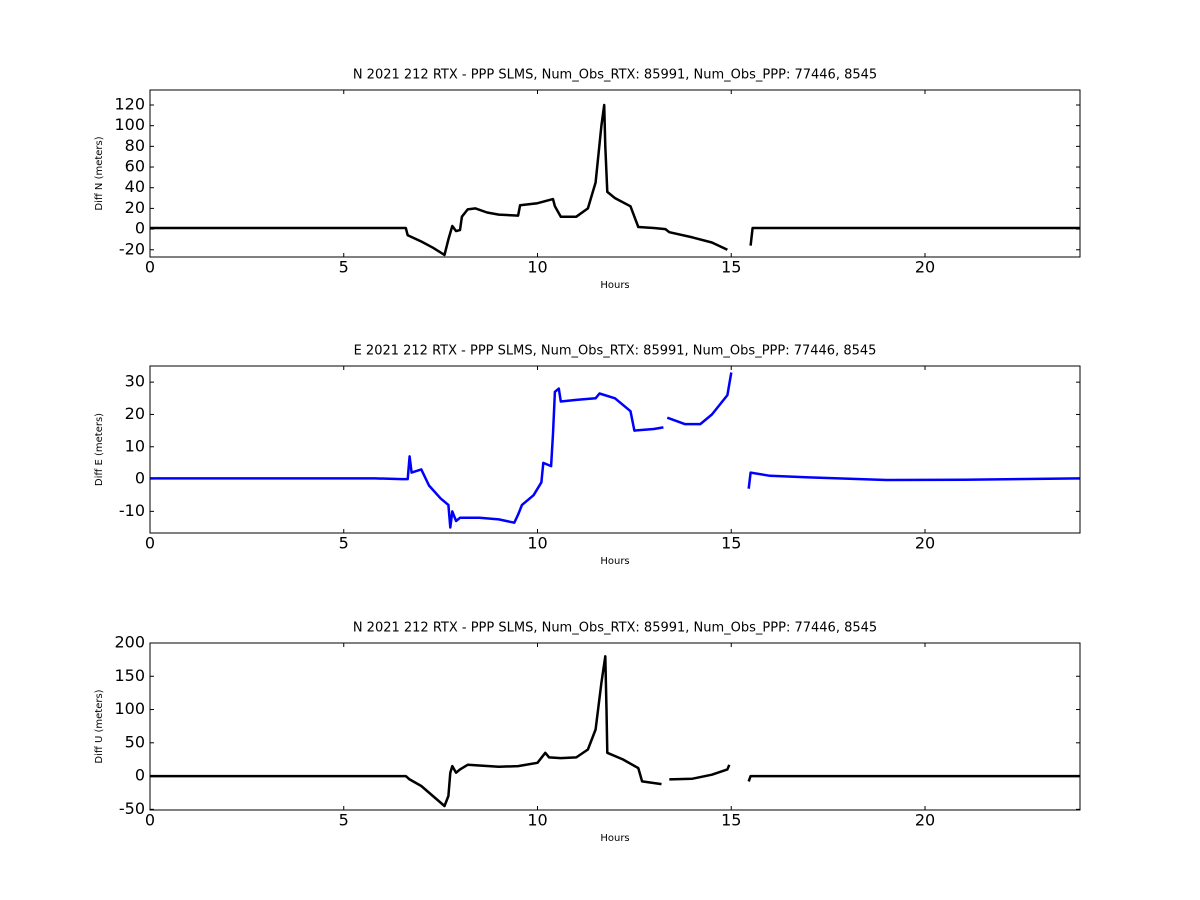  What do you see at coordinates (135, 186) in the screenshot?
I see `y-tick-label: 40` at bounding box center [135, 186].